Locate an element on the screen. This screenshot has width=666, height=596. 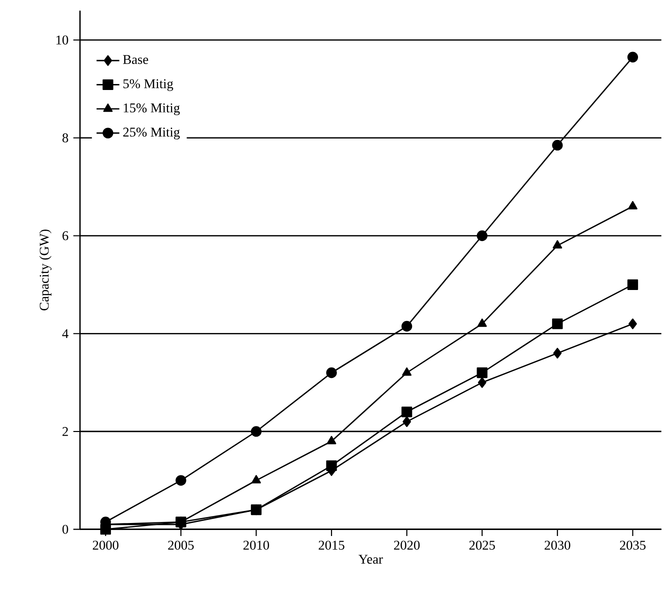
y-tick-label: 6 is located at coordinates (65, 235).